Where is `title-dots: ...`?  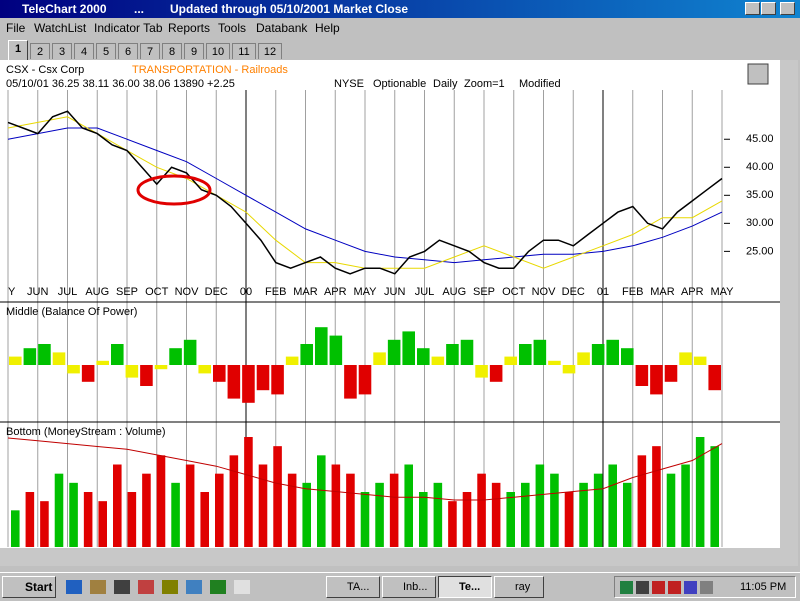 title-dots: ... is located at coordinates (139, 9).